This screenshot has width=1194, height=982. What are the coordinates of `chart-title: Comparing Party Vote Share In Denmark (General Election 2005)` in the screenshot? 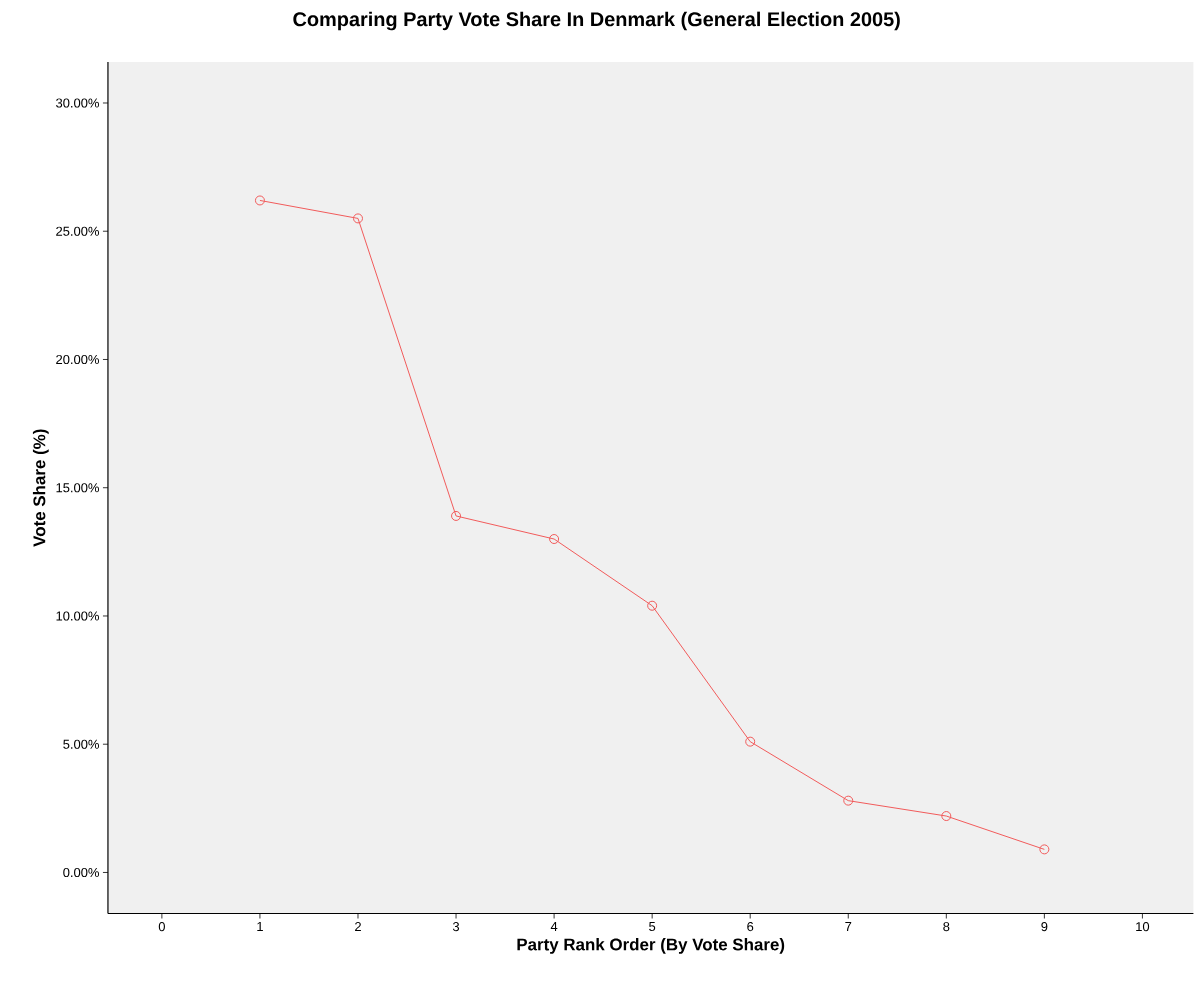 It's located at (596, 21).